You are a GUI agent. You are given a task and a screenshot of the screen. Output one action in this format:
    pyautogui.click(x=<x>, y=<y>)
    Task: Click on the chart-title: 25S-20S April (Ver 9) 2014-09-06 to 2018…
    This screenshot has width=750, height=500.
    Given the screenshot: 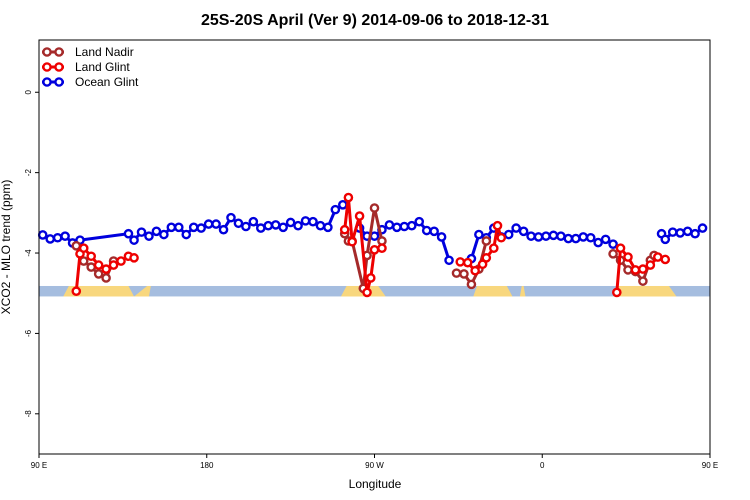 What is the action you would take?
    pyautogui.click(x=375, y=20)
    